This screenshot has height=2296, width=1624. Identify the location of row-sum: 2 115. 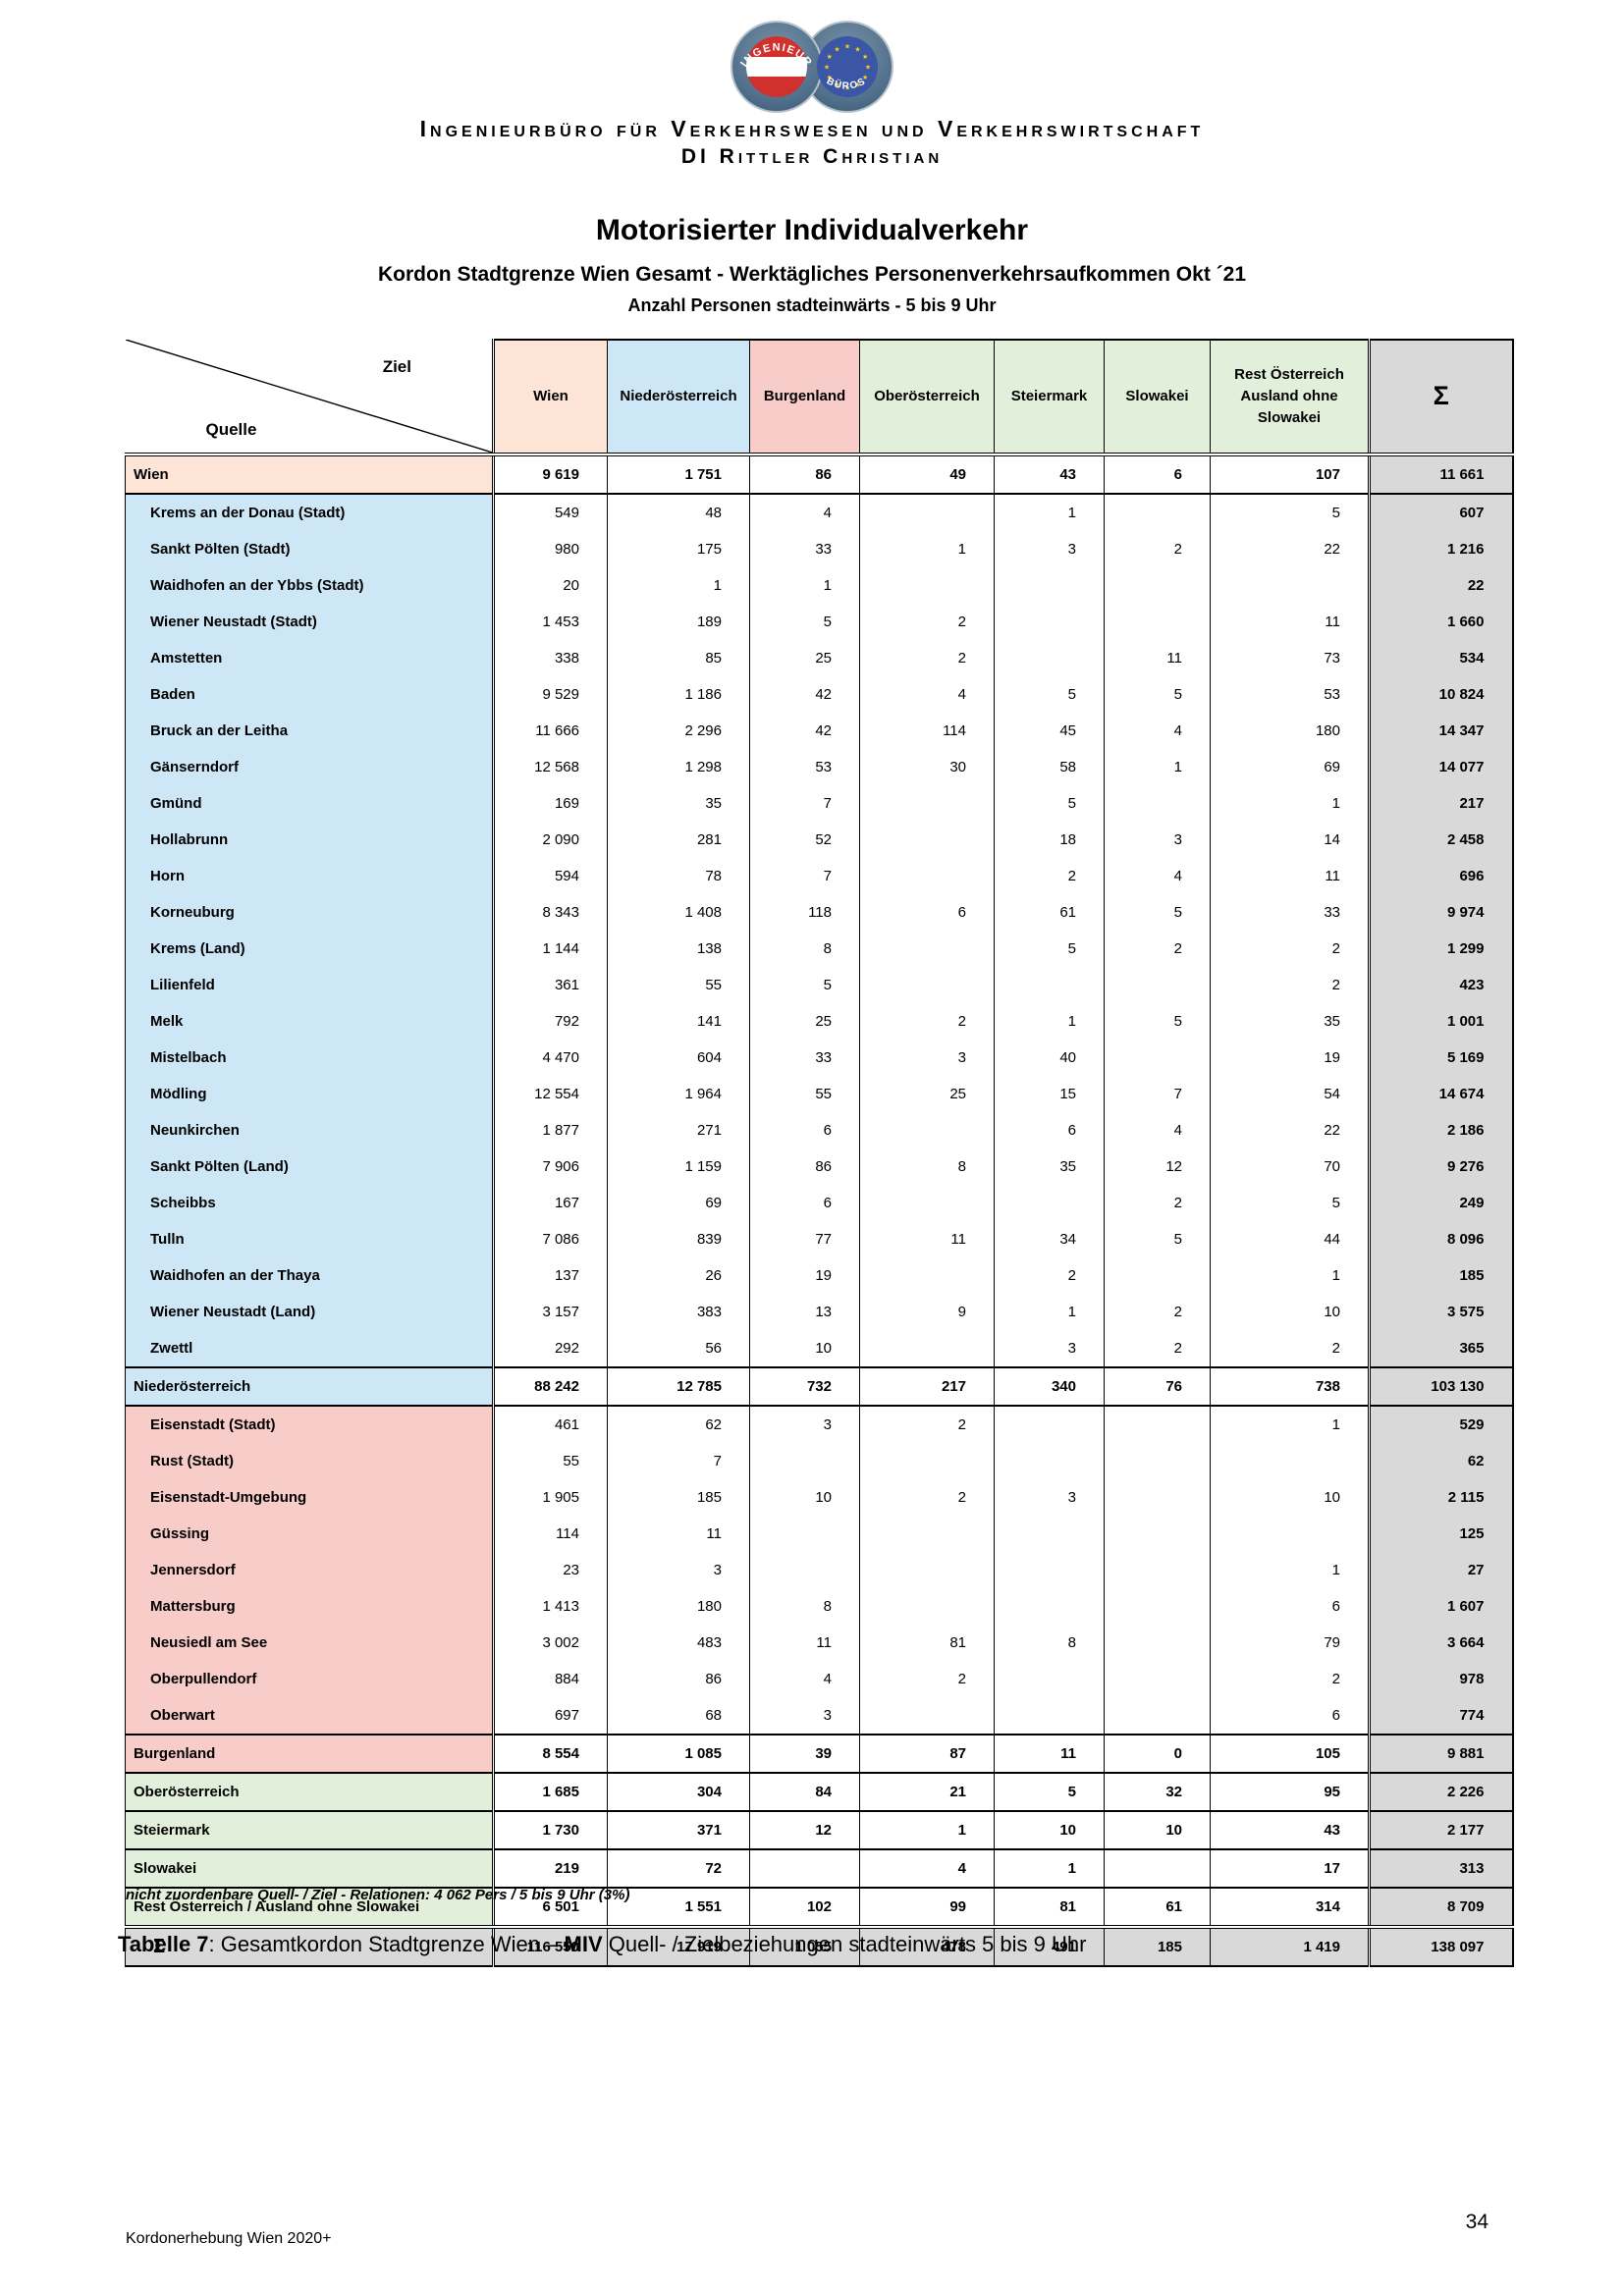
(1441, 1497).